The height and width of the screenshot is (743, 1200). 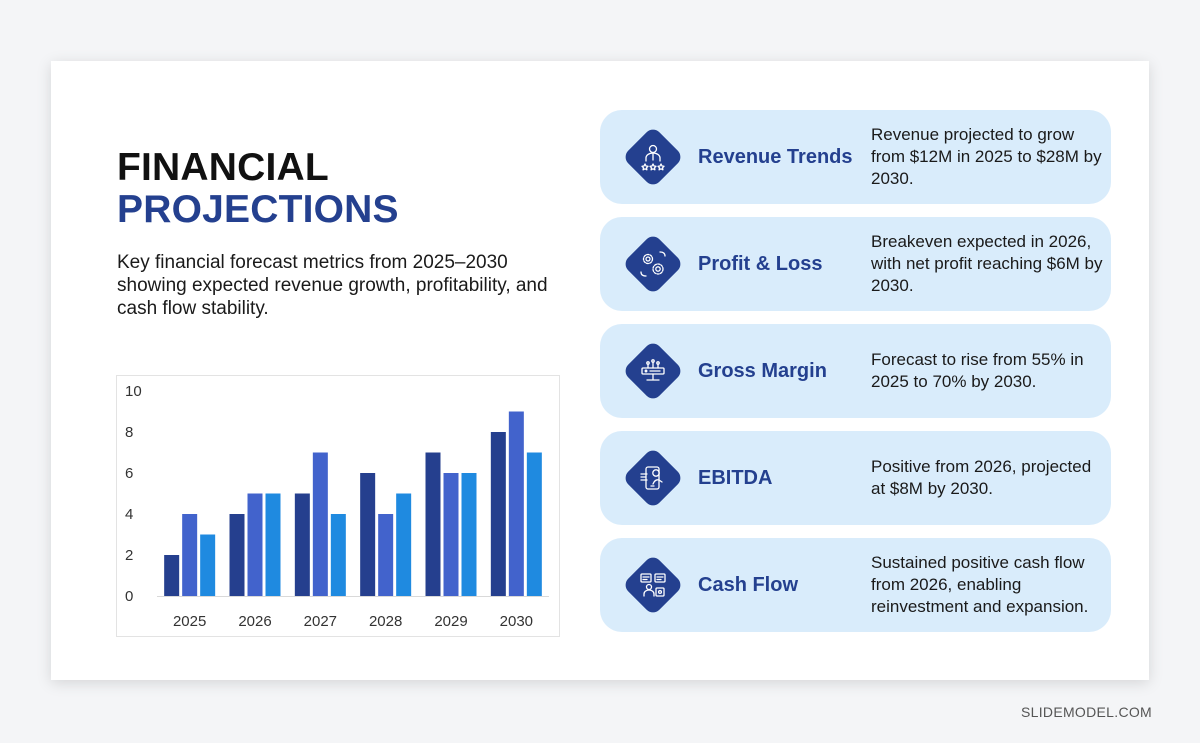 I want to click on x-tick-label: 2026, so click(x=254, y=621).